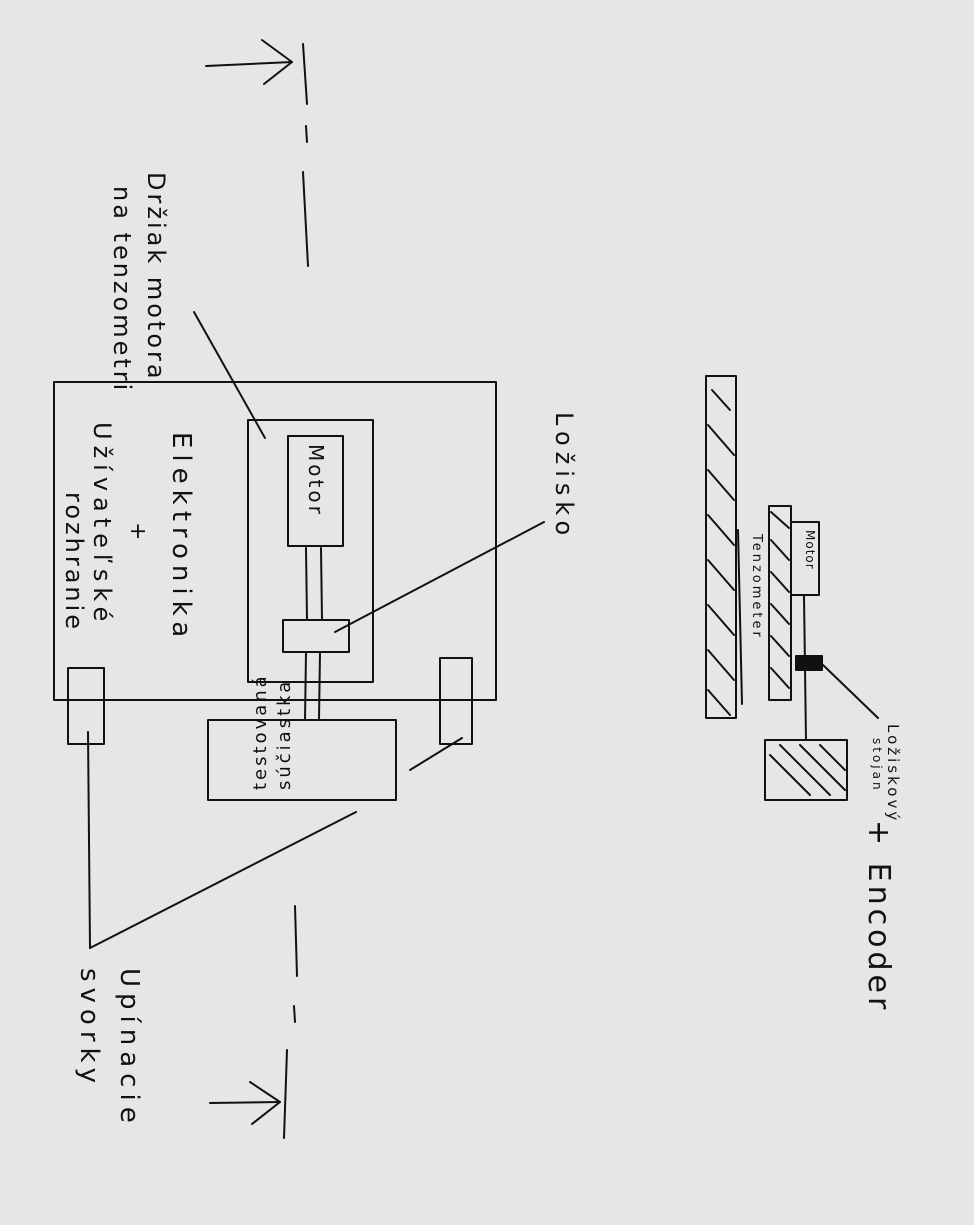 The width and height of the screenshot is (974, 1225). Describe the element at coordinates (156, 277) in the screenshot. I see `motor-holder-label-1: Držiak motora` at that location.